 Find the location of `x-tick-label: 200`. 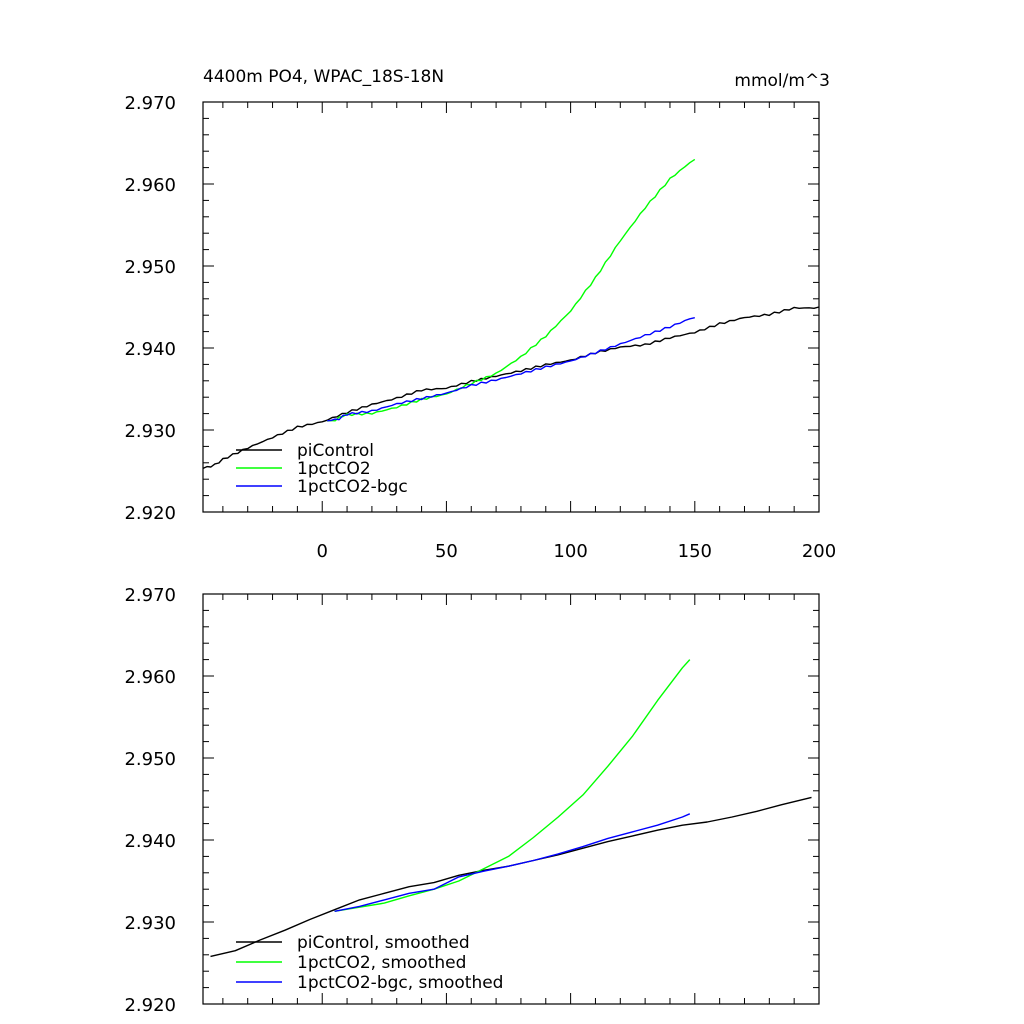

x-tick-label: 200 is located at coordinates (819, 551).